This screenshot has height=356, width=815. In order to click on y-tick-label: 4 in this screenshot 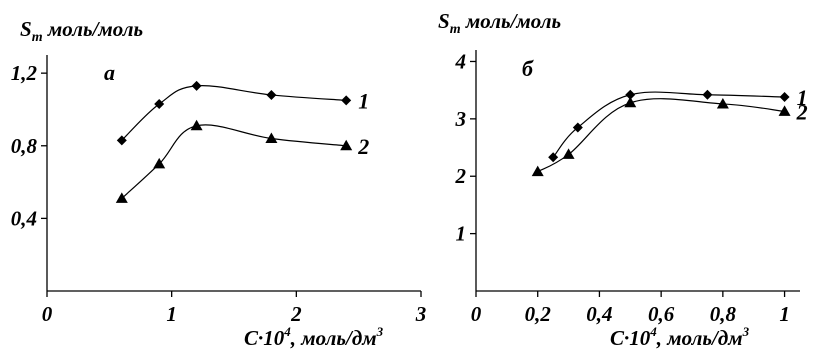, I will do `click(461, 61)`.